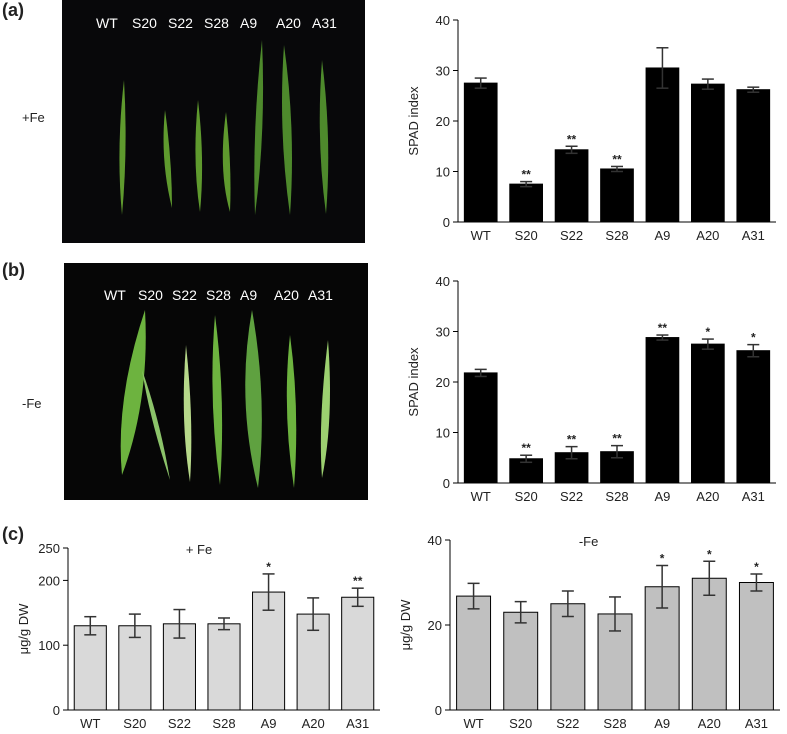 The image size is (787, 734). I want to click on condition-label: -Fe, so click(32, 403).